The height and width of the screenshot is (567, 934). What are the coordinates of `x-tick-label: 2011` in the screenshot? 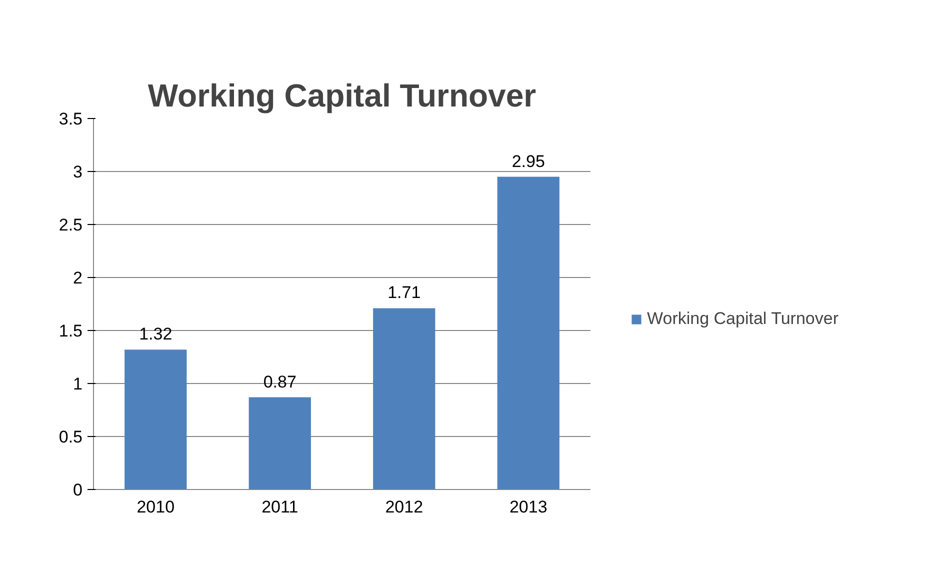 It's located at (280, 507).